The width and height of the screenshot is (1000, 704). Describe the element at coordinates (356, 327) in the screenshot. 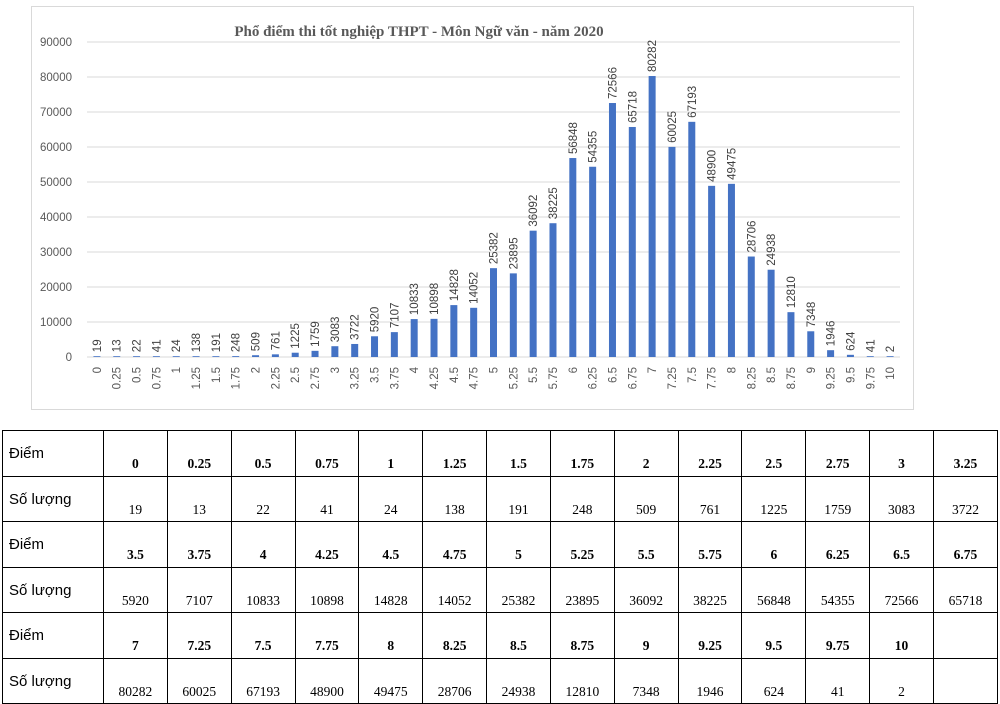

I see `data-label: 3722` at that location.